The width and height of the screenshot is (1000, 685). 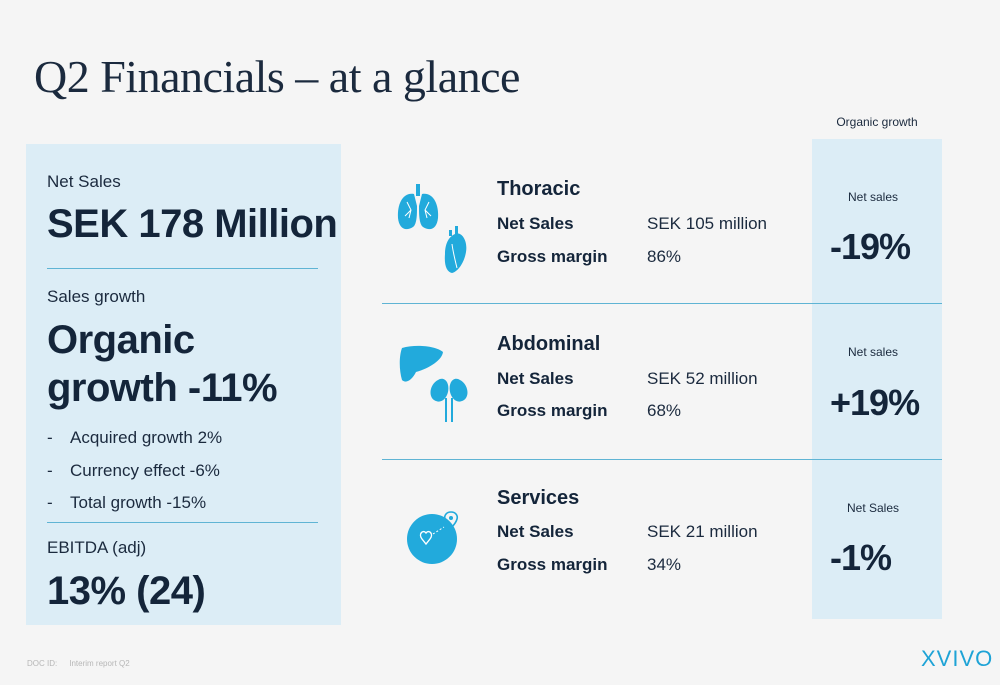 What do you see at coordinates (702, 378) in the screenshot?
I see `abdominal-net-sales-value: SEK 52 million` at bounding box center [702, 378].